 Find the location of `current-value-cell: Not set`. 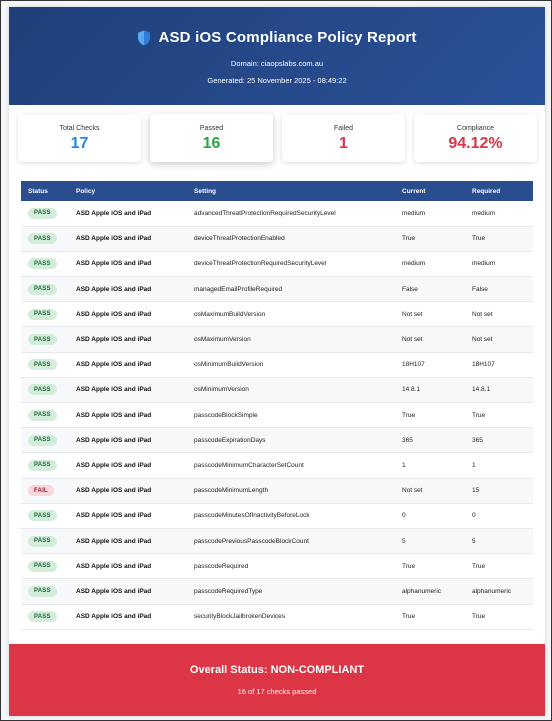

current-value-cell: Not set is located at coordinates (412, 491).